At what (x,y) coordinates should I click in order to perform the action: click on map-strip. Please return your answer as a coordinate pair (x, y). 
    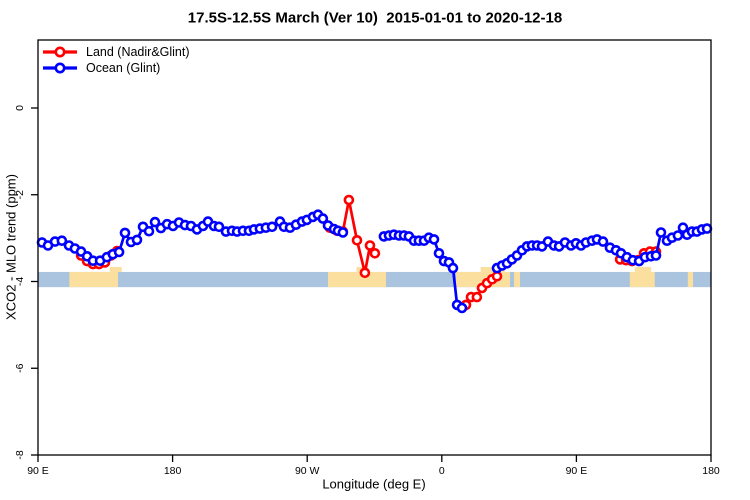
    Looking at the image, I should click on (374, 277).